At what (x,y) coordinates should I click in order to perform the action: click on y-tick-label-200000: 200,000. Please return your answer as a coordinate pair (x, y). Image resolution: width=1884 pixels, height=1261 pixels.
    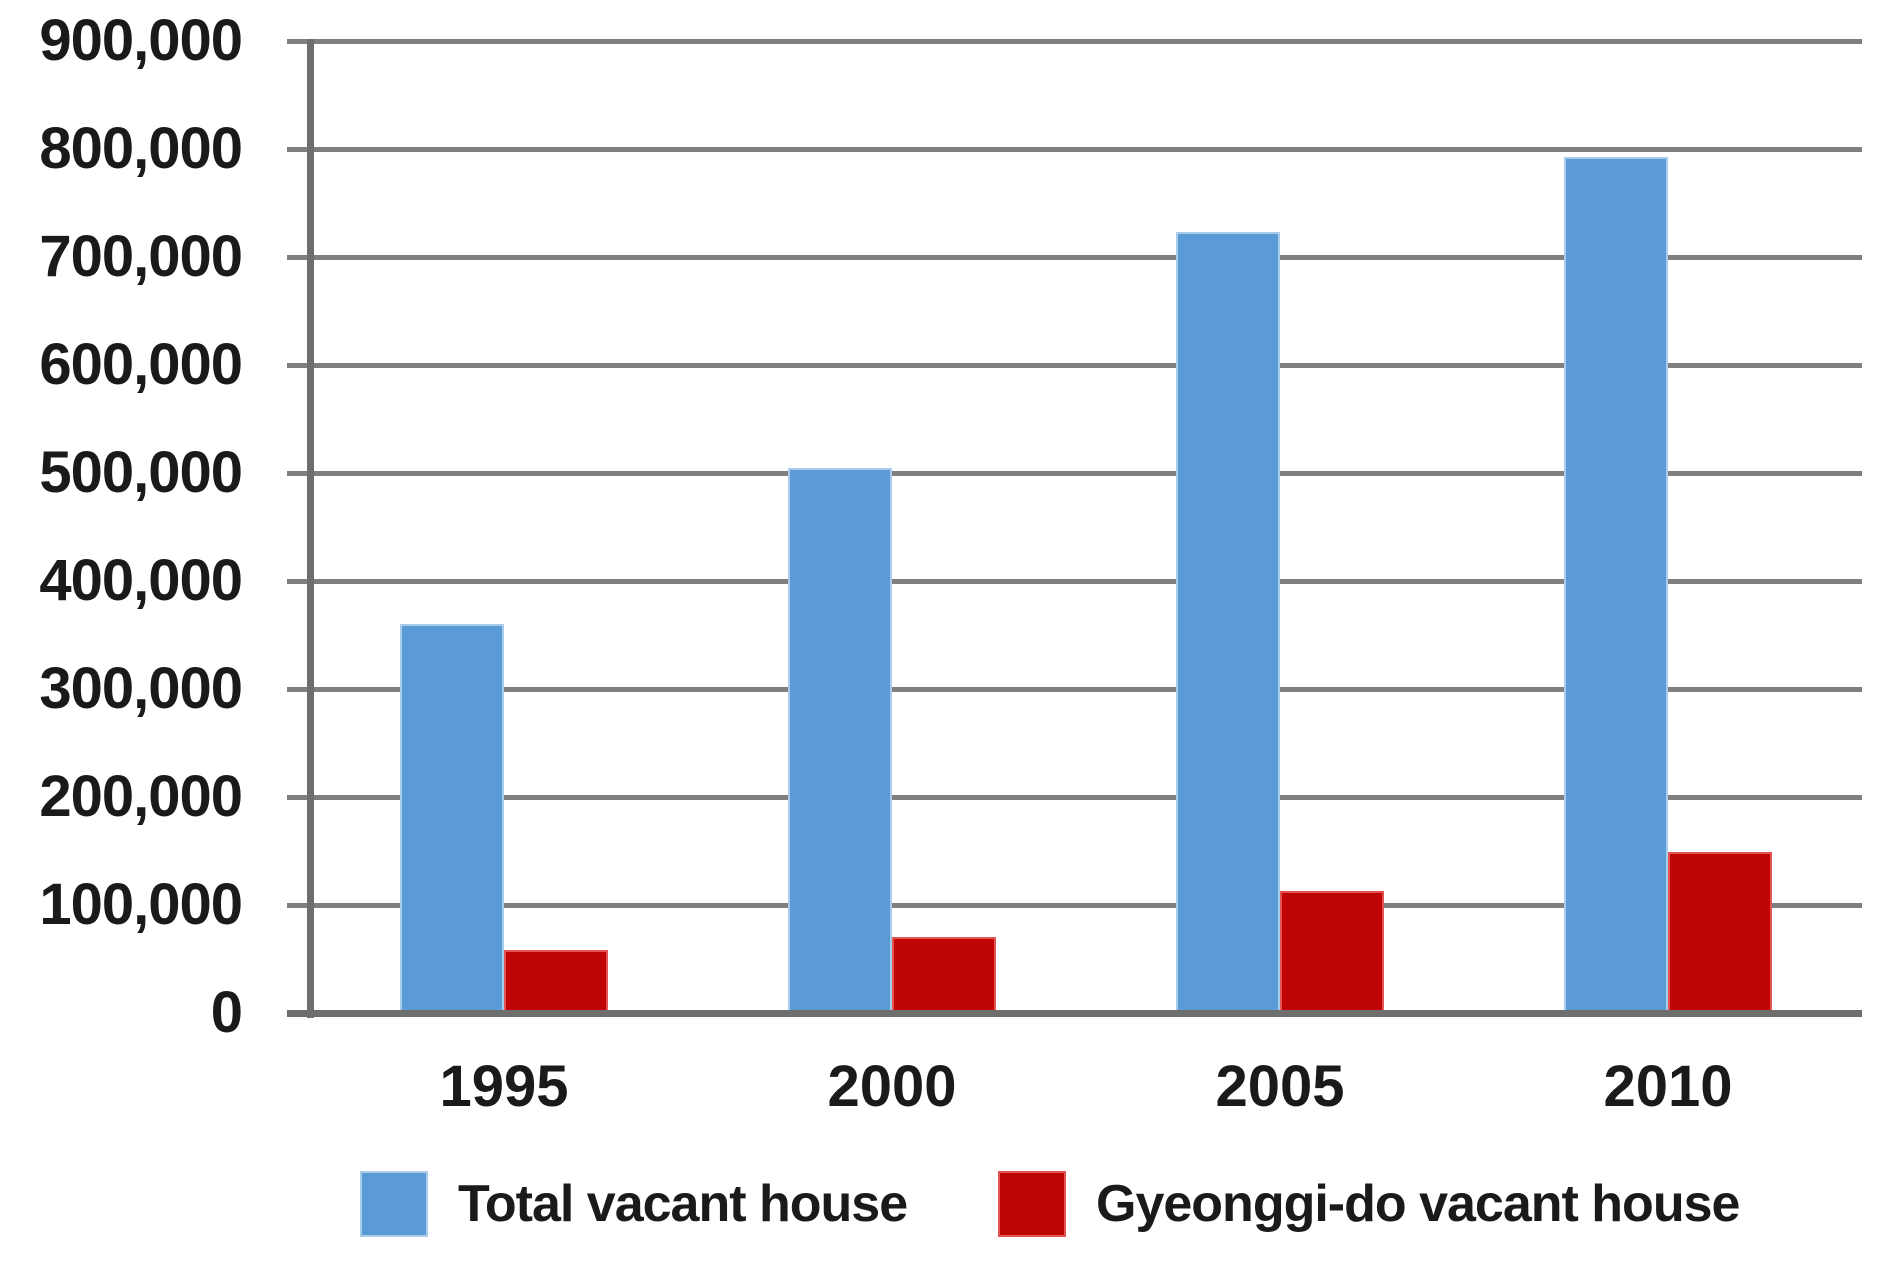
    Looking at the image, I should click on (141, 796).